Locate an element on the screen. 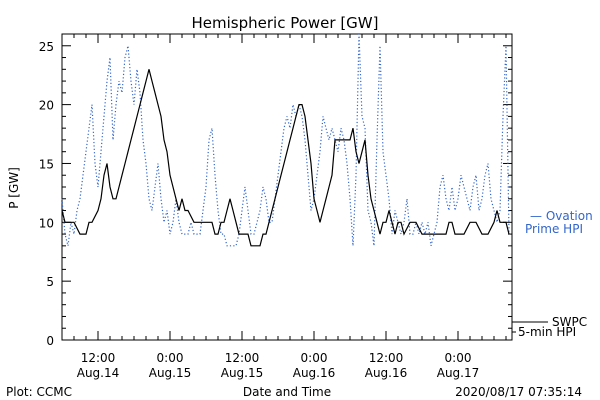 The image size is (600, 400). x-tick-label-date: Aug.17 is located at coordinates (458, 373).